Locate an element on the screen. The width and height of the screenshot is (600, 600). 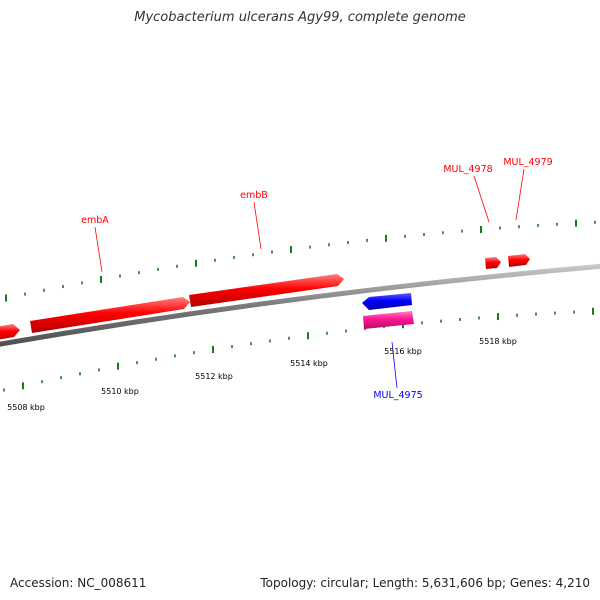
gene-label-MUL_4978: MUL_4978 is located at coordinates (467, 169).